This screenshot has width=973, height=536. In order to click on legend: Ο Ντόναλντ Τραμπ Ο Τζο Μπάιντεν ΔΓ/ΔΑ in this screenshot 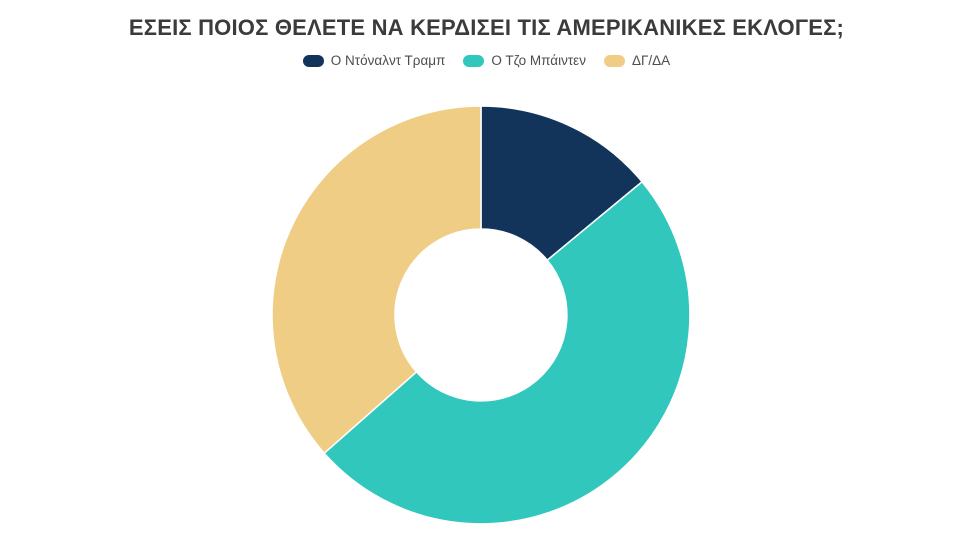, I will do `click(486, 60)`.